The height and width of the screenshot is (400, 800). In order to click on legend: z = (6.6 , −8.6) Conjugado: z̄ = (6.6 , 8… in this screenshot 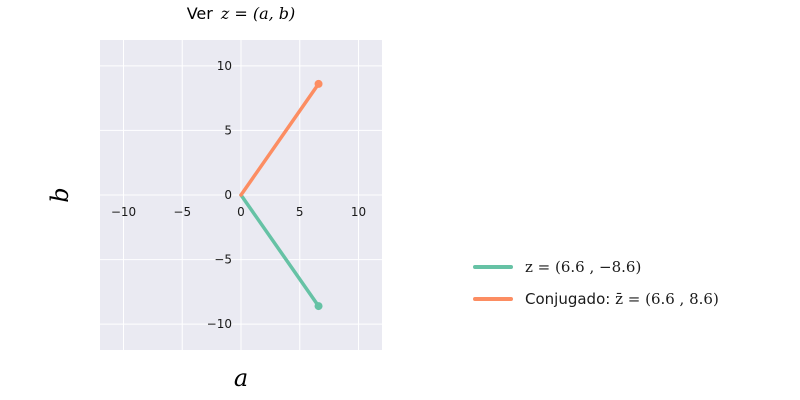, I will do `click(596, 283)`.